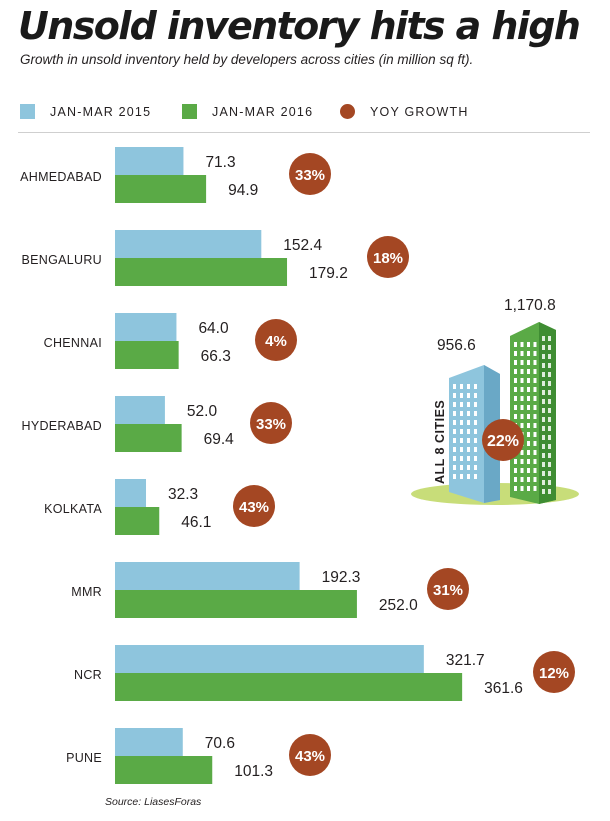 The height and width of the screenshot is (821, 610). I want to click on growth-circle-ncr, so click(554, 672).